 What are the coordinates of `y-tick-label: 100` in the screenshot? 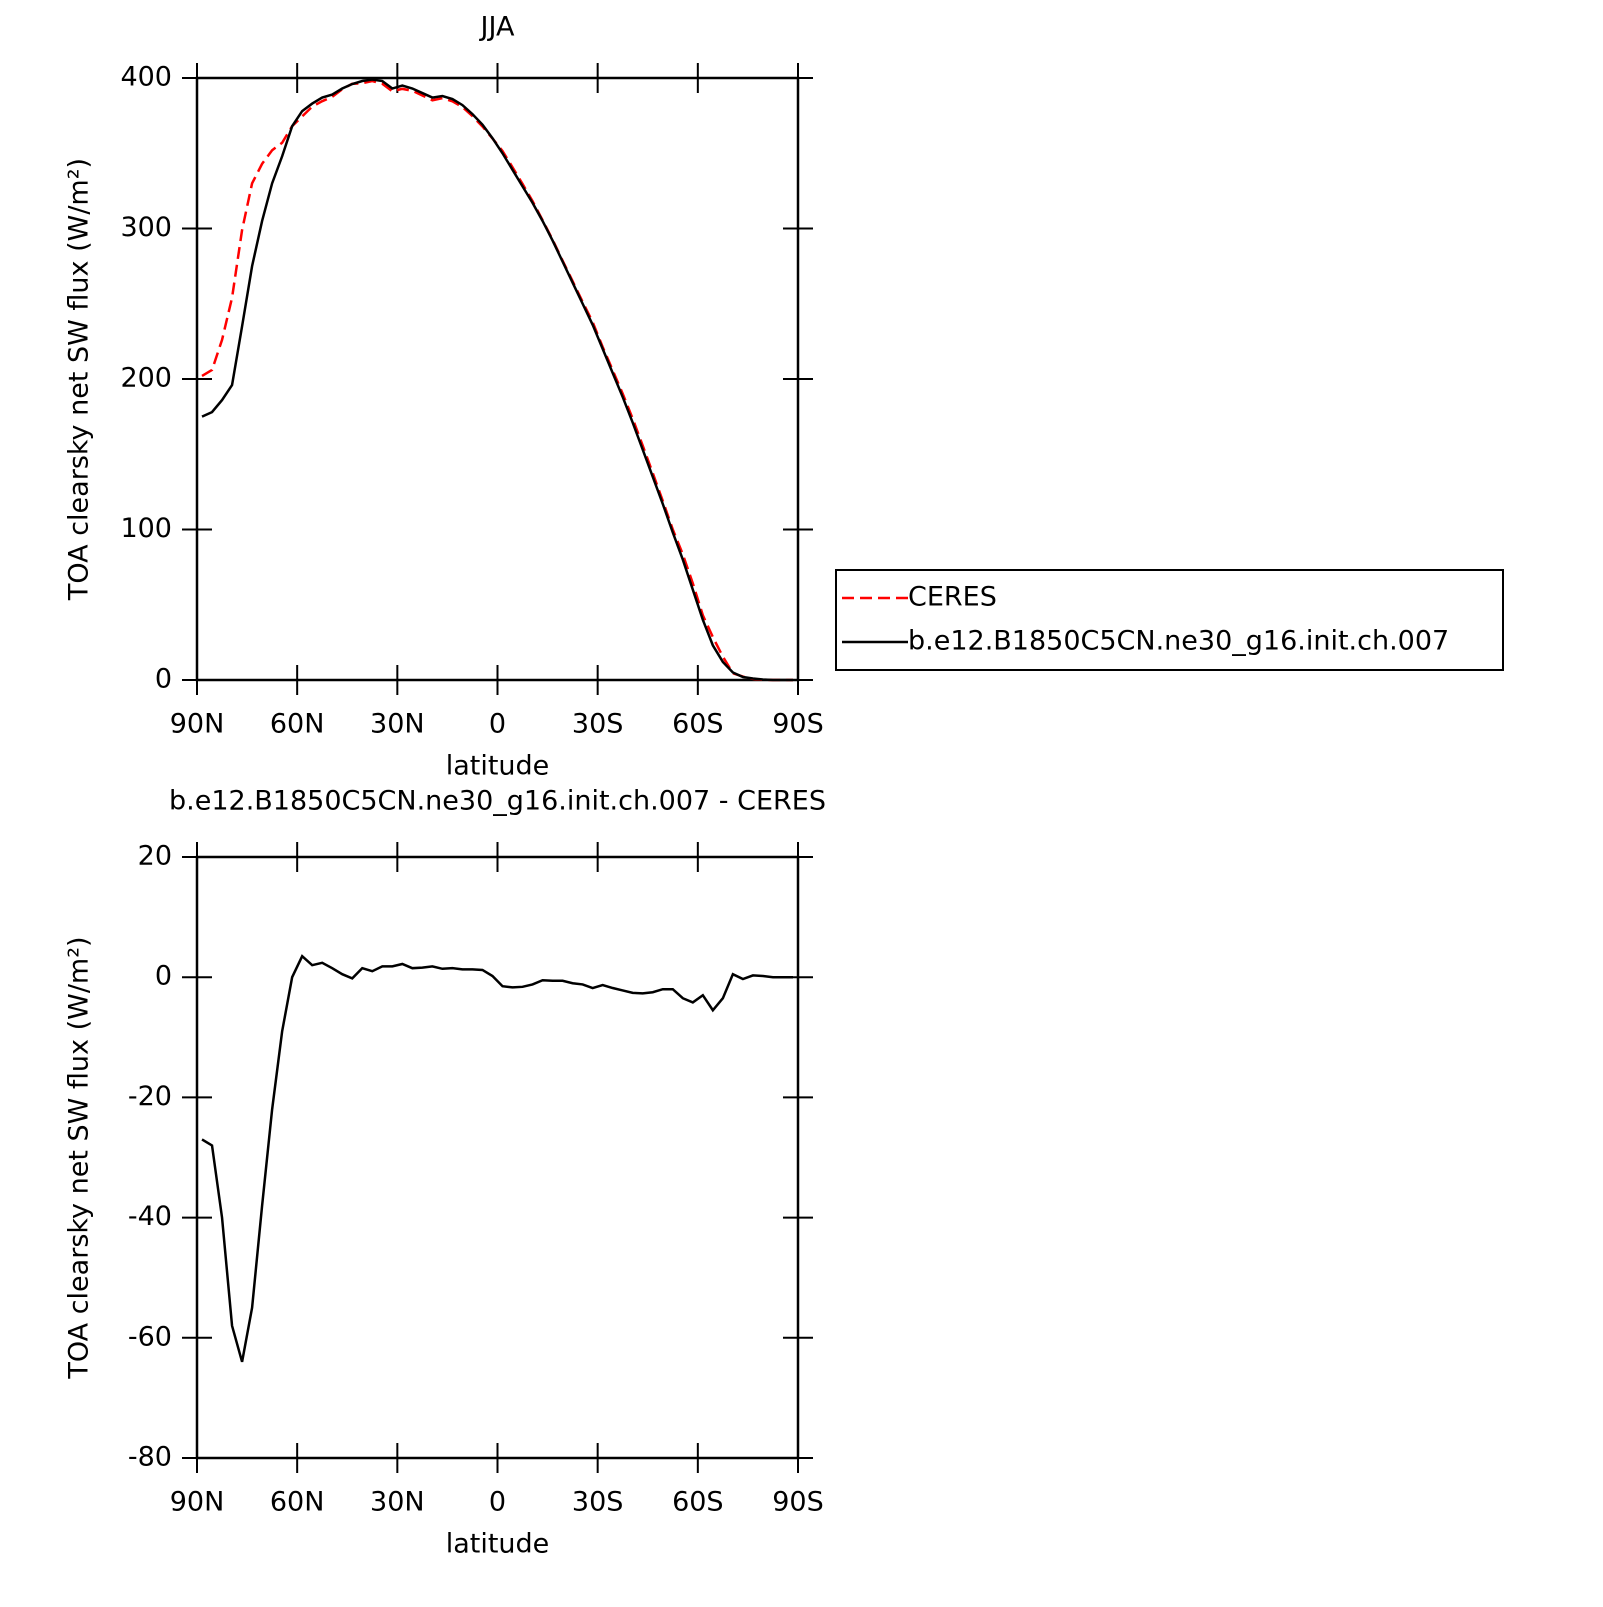 It's located at (146, 528).